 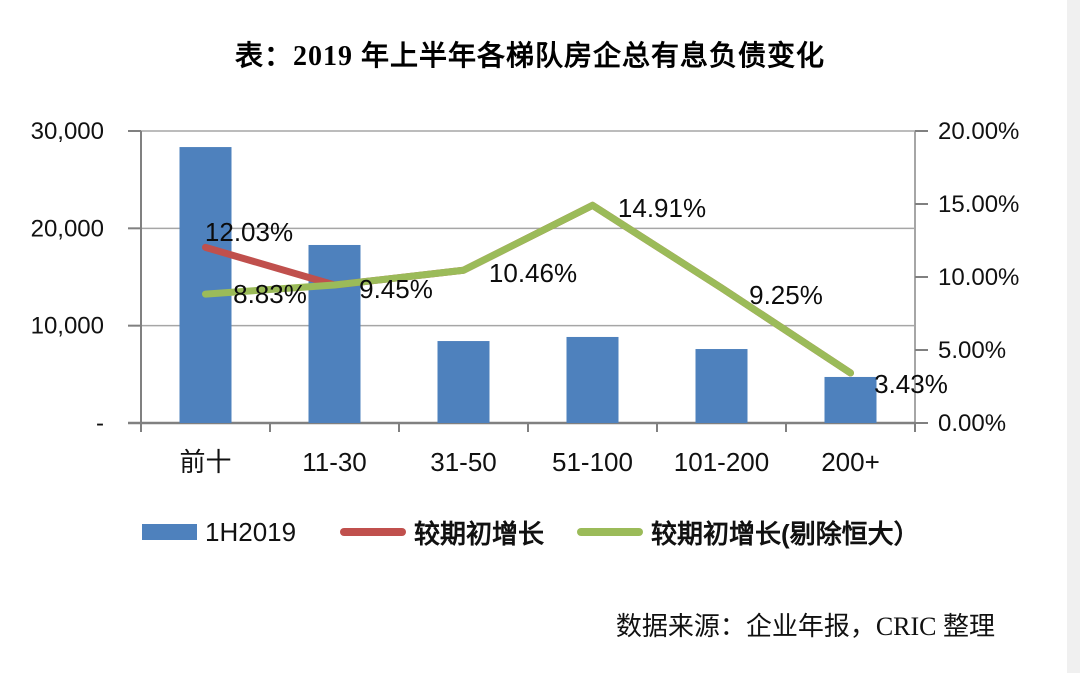 I want to click on y-axis-label-right: 10.00%, so click(x=978, y=277).